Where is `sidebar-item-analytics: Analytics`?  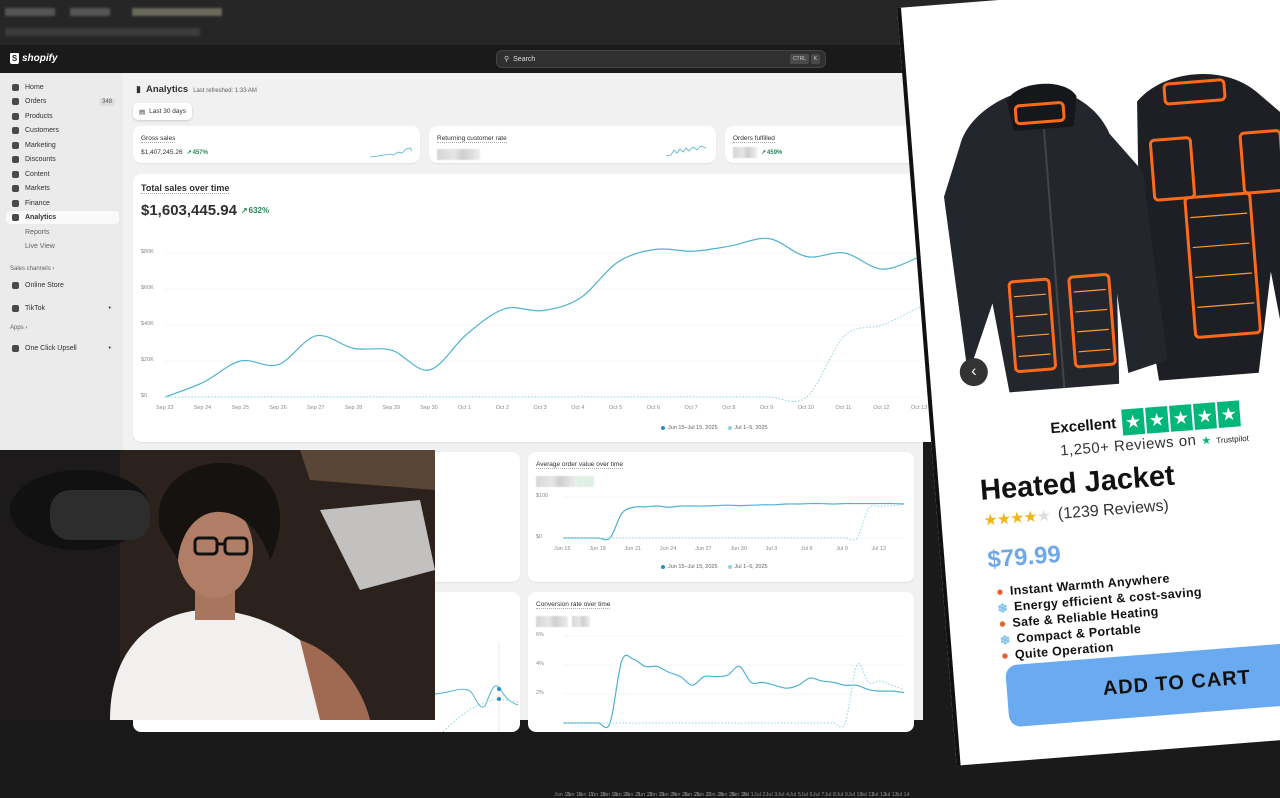 sidebar-item-analytics: Analytics is located at coordinates (62, 217).